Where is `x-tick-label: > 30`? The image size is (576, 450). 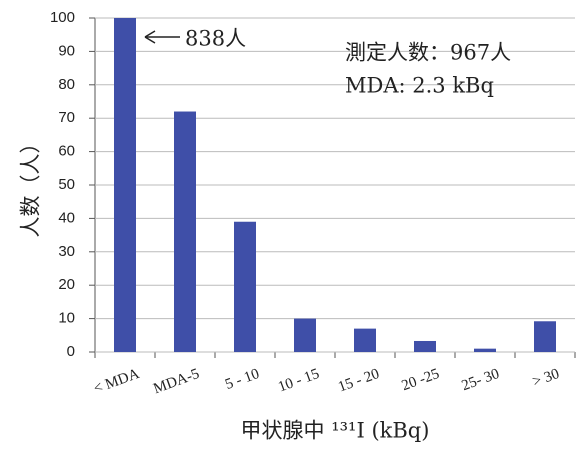
x-tick-label: > 30 is located at coordinates (545, 378).